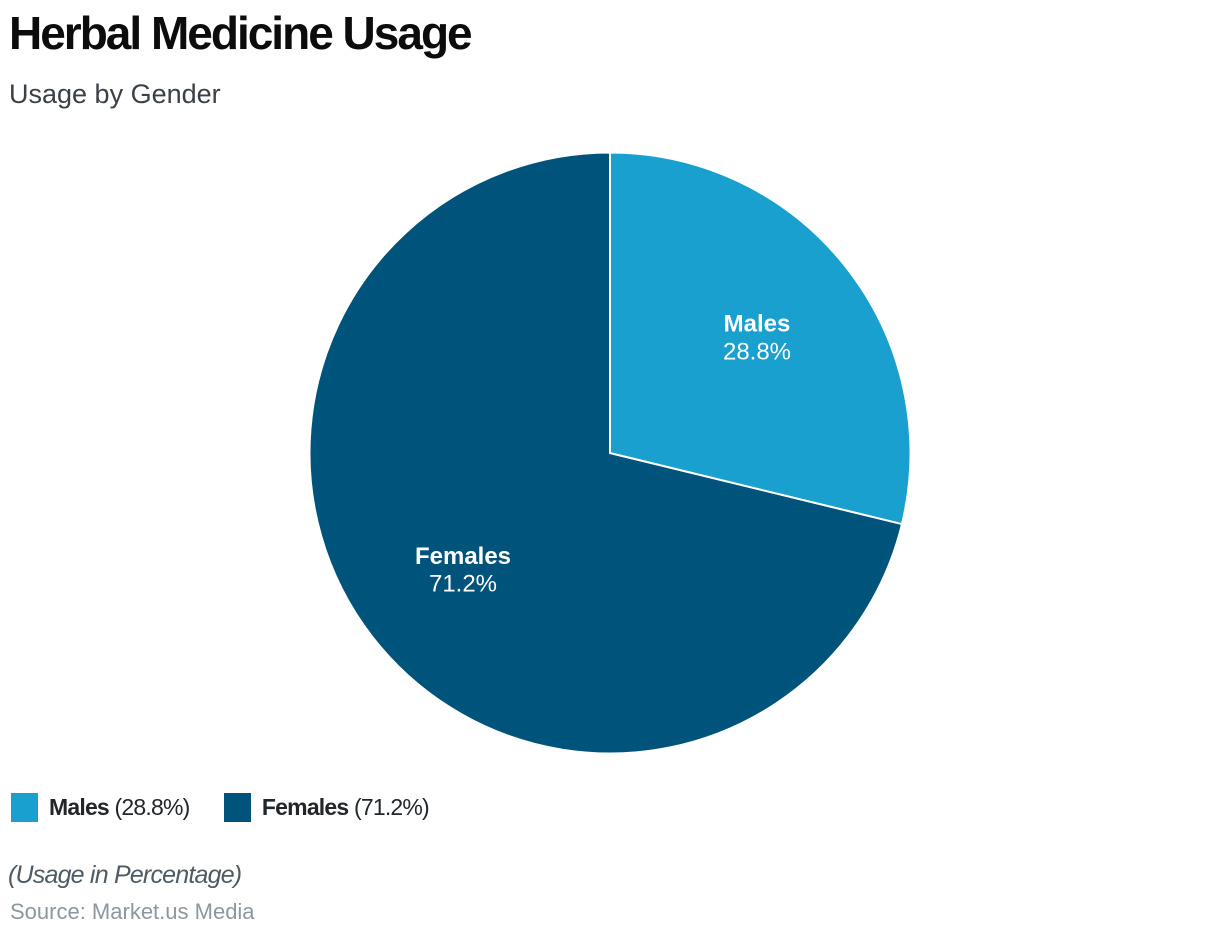 The height and width of the screenshot is (936, 1220). Describe the element at coordinates (757, 352) in the screenshot. I see `svg-text: 28.8%` at that location.